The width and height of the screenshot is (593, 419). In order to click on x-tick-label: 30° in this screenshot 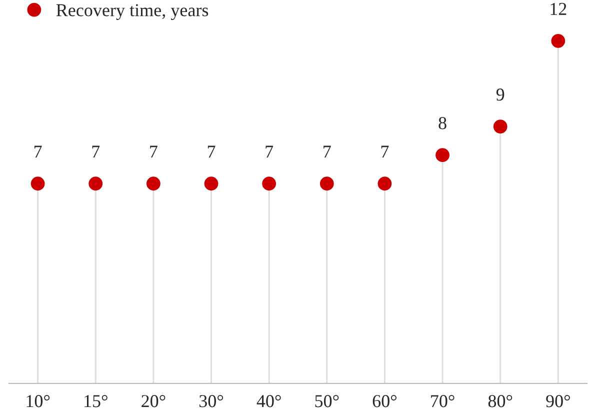, I will do `click(211, 401)`.